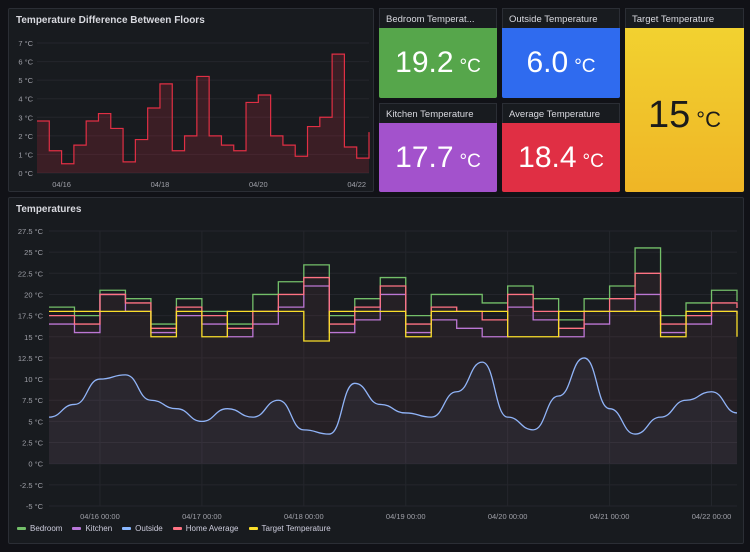 This screenshot has width=750, height=552. Describe the element at coordinates (25, 43) in the screenshot. I see `diff-y-tick-label: 7 °C` at that location.